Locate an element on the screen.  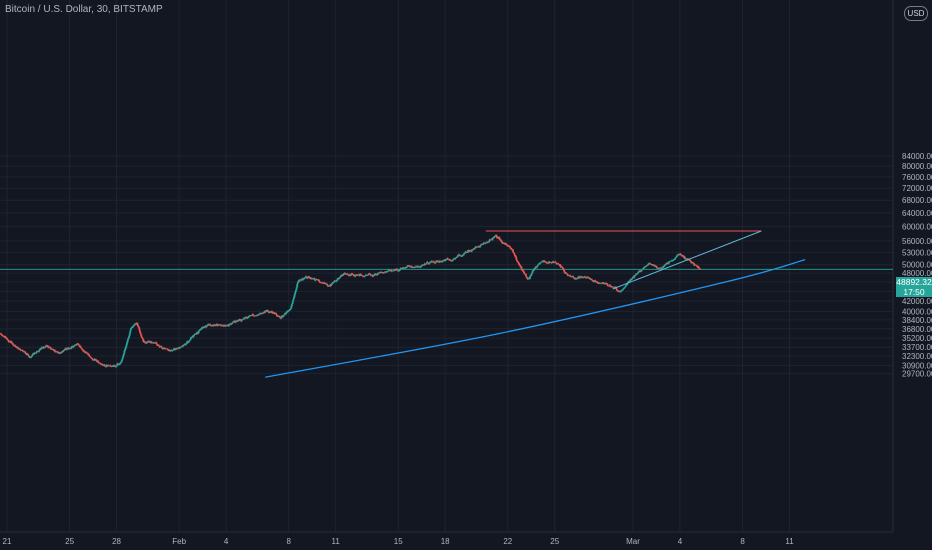
time-tick-label: 4 is located at coordinates (226, 541).